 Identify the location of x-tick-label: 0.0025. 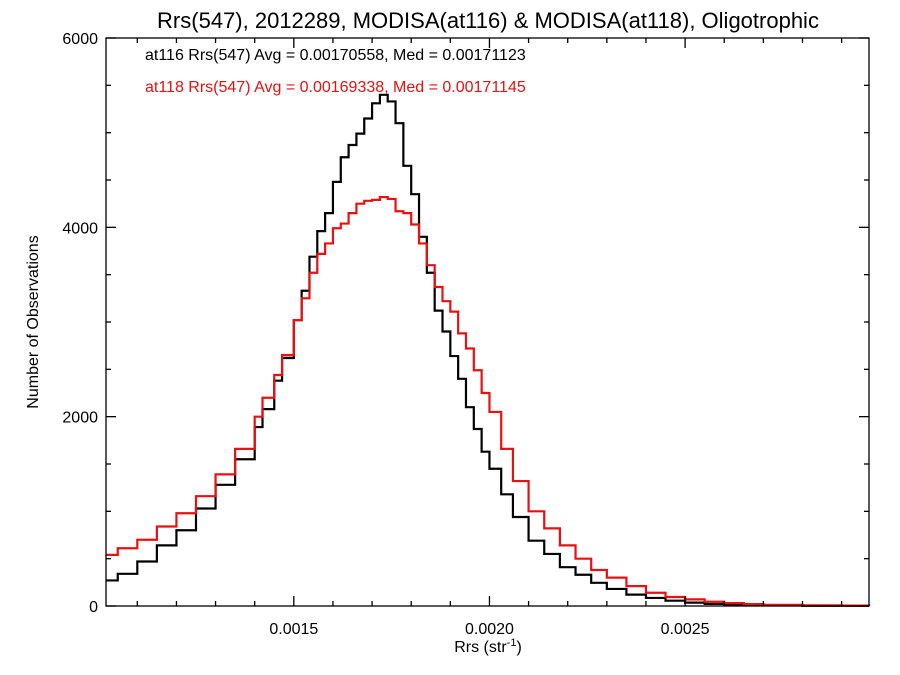
(685, 629).